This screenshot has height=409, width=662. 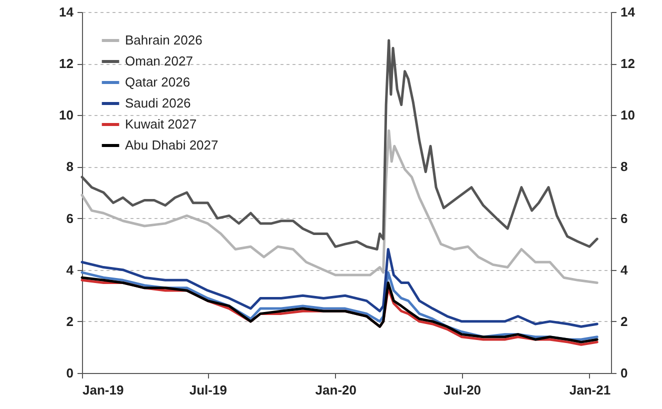 What do you see at coordinates (624, 270) in the screenshot?
I see `y2-tick-label: 4` at bounding box center [624, 270].